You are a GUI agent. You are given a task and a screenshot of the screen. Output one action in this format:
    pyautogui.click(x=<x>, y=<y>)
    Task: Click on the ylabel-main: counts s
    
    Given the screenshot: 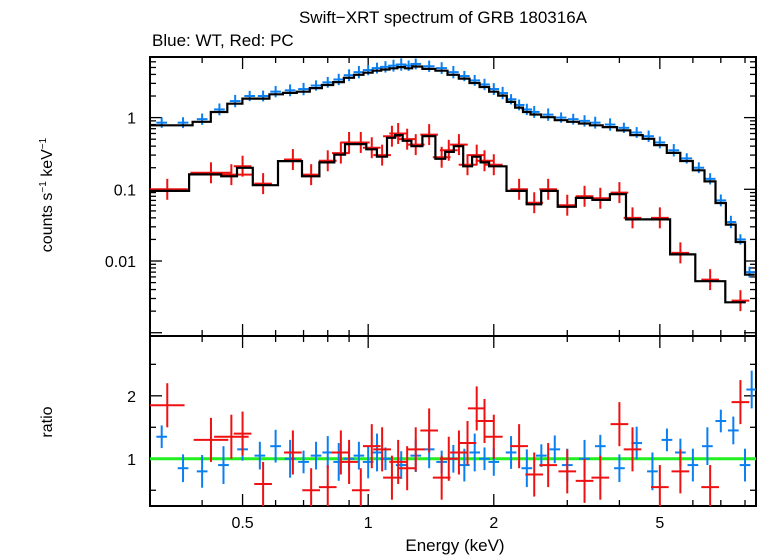 What is the action you would take?
    pyautogui.click(x=47, y=223)
    